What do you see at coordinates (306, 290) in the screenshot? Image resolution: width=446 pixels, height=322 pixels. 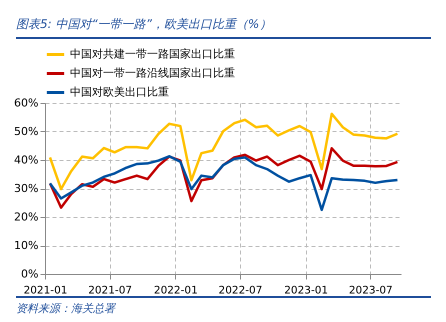 I see `x-tick-label: 2023-01` at bounding box center [306, 290].